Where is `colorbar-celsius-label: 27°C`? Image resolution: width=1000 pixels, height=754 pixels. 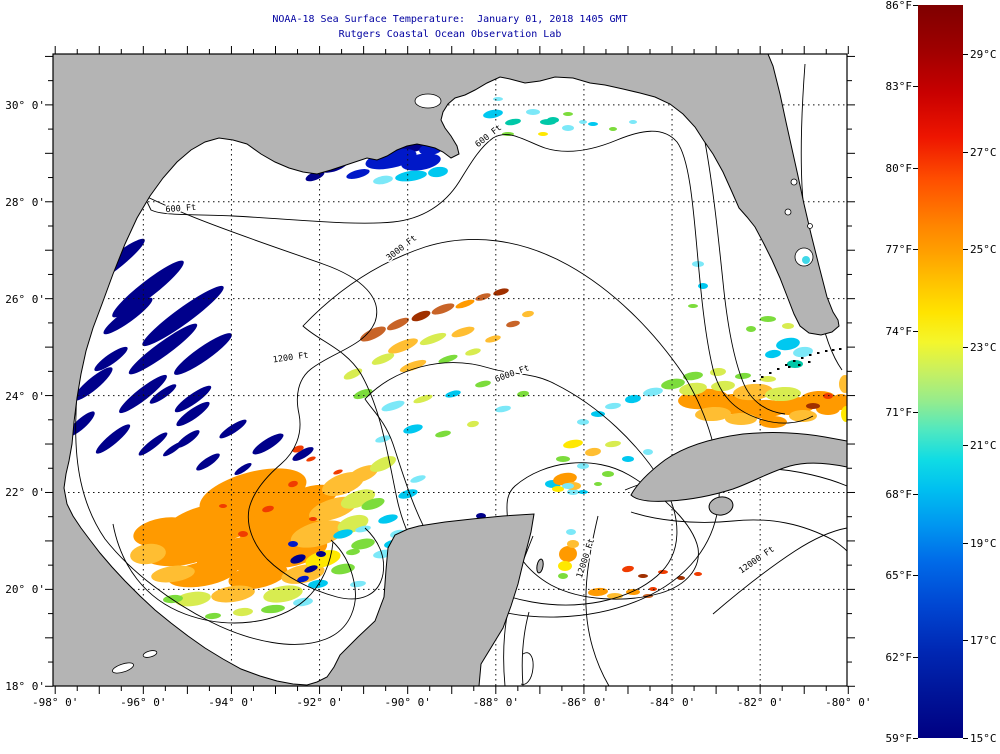 colorbar-celsius-label: 27°C is located at coordinates (983, 152).